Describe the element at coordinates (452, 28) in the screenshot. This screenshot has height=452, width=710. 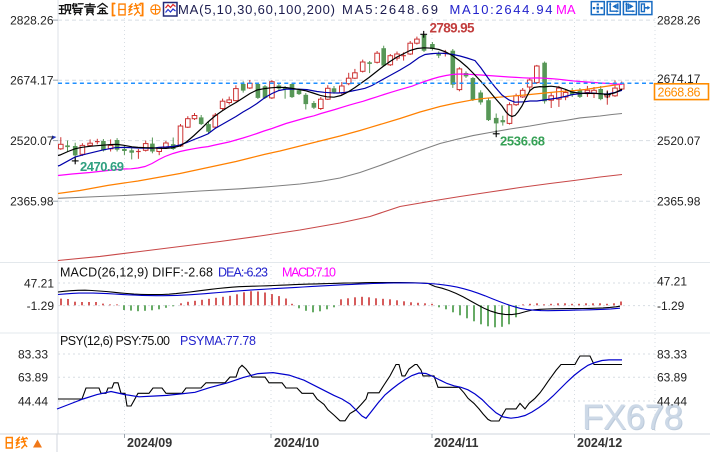
I see `svg-text: 2789.95` at that location.